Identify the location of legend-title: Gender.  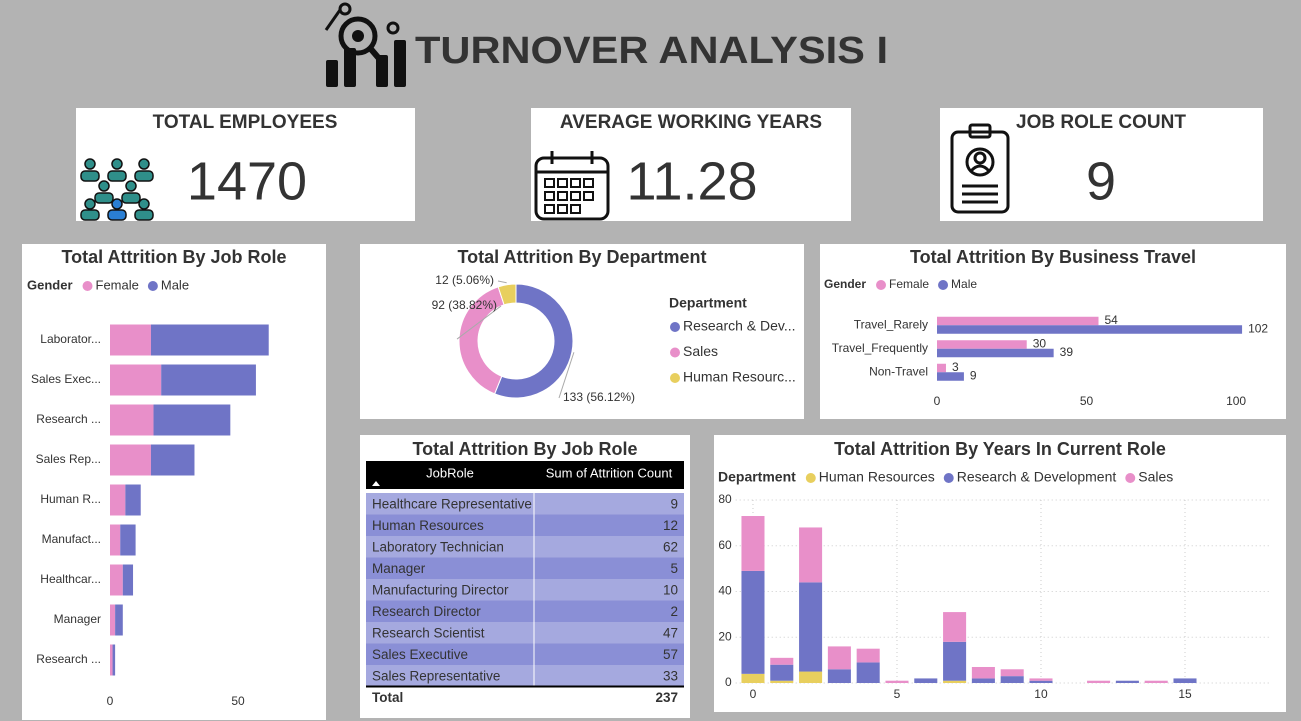
(845, 284).